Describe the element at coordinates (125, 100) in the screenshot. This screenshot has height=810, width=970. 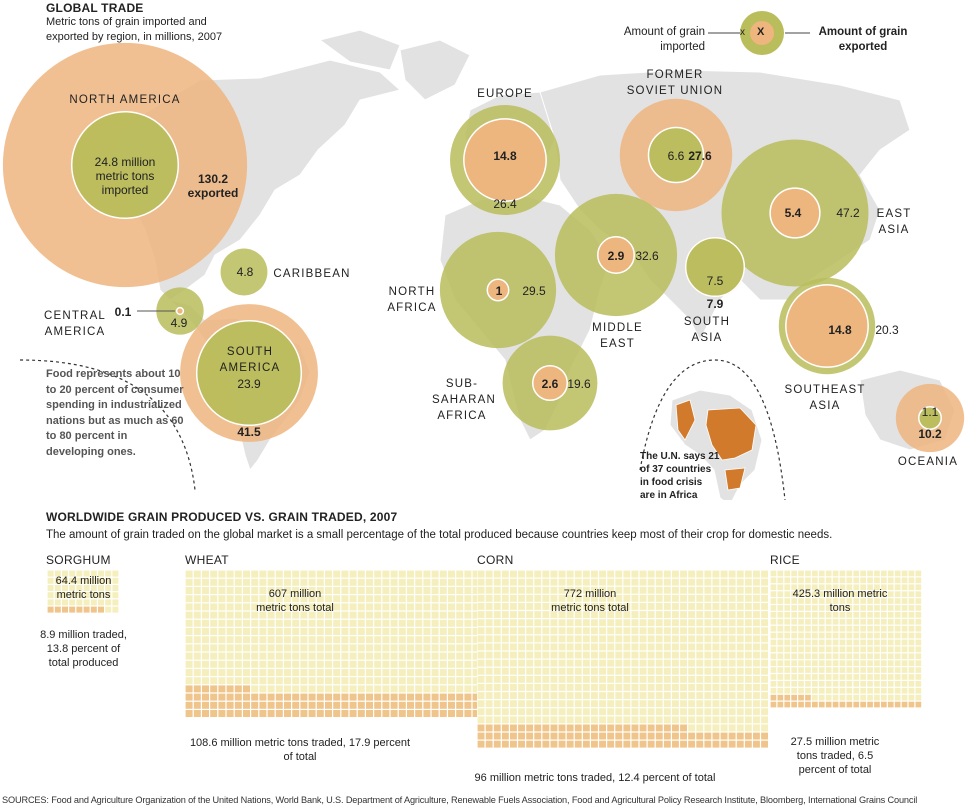
I see `north-america-region-label: NORTH AMERICA` at that location.